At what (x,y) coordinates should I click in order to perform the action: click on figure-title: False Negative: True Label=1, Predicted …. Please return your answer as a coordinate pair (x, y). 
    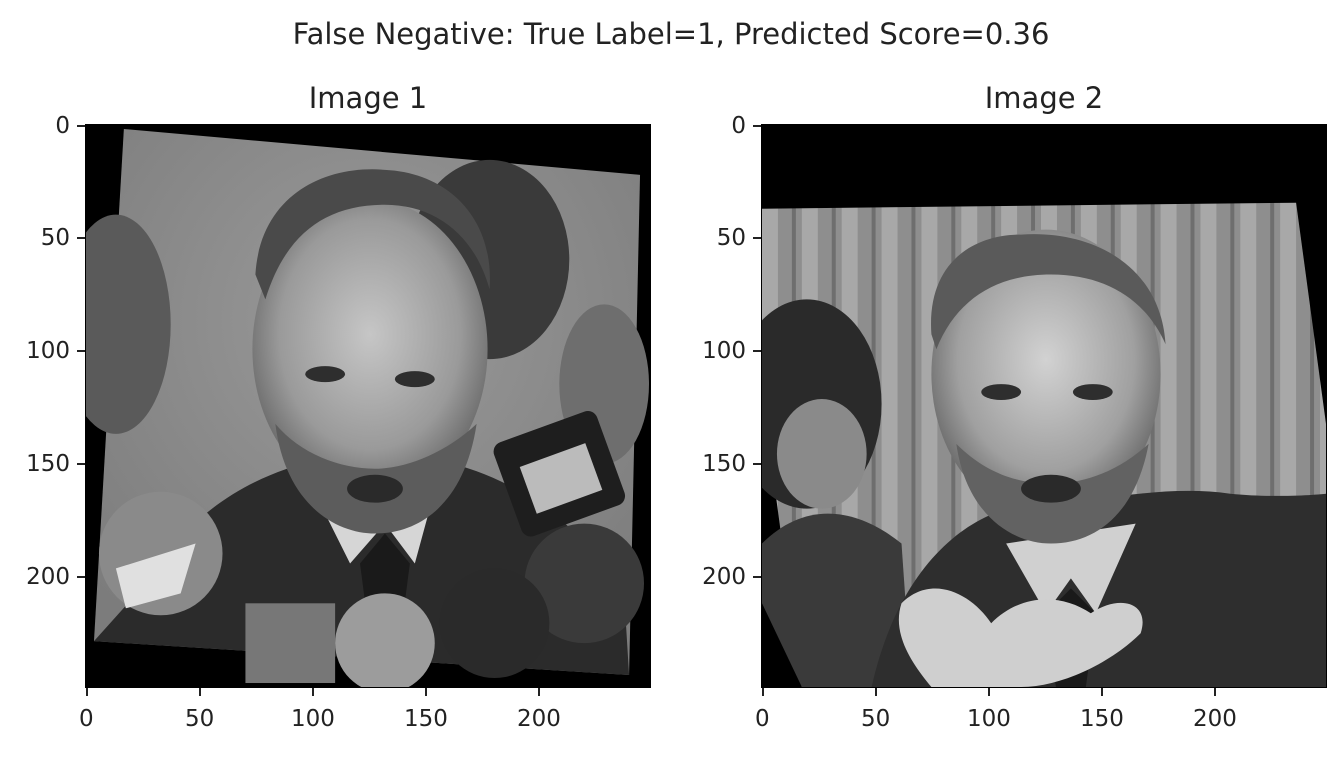
    Looking at the image, I should click on (671, 34).